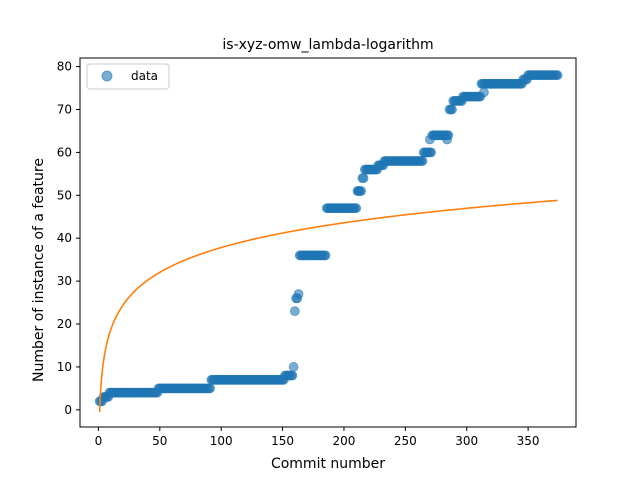  What do you see at coordinates (107, 76) in the screenshot?
I see `legend-marker` at bounding box center [107, 76].